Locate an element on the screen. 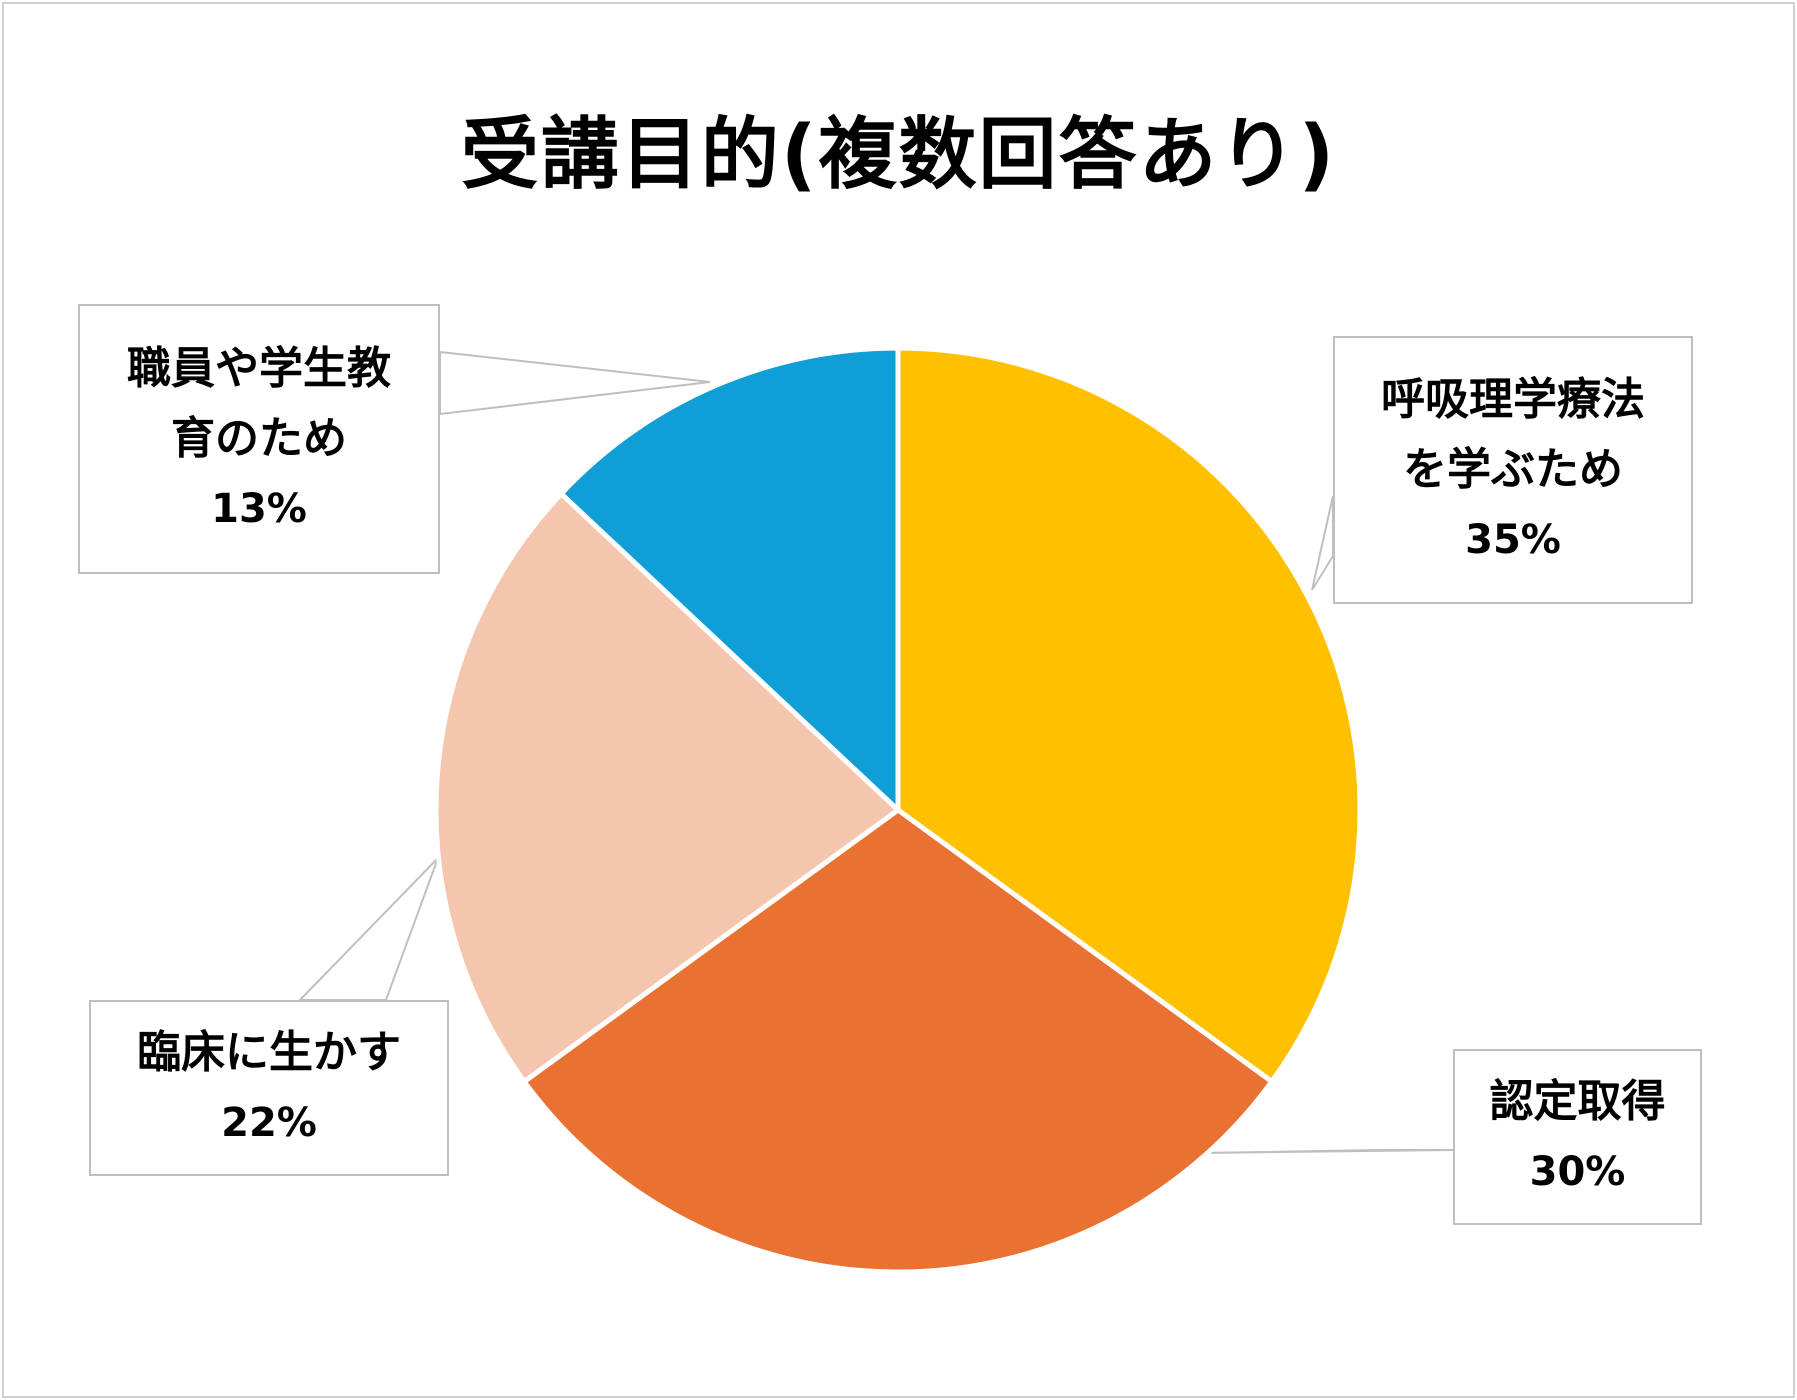  callout-box-1: 認定取得 30% is located at coordinates (1577, 1137).